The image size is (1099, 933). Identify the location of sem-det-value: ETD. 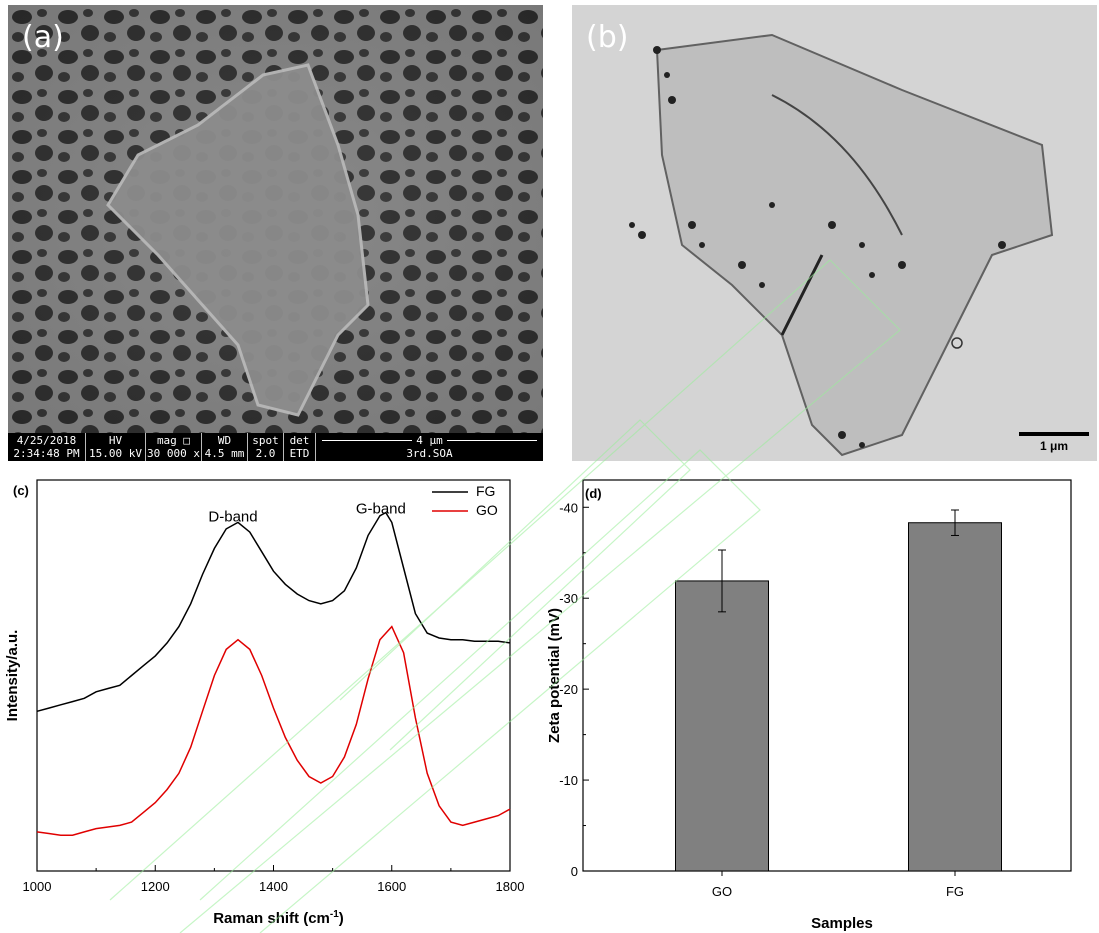
(299, 453).